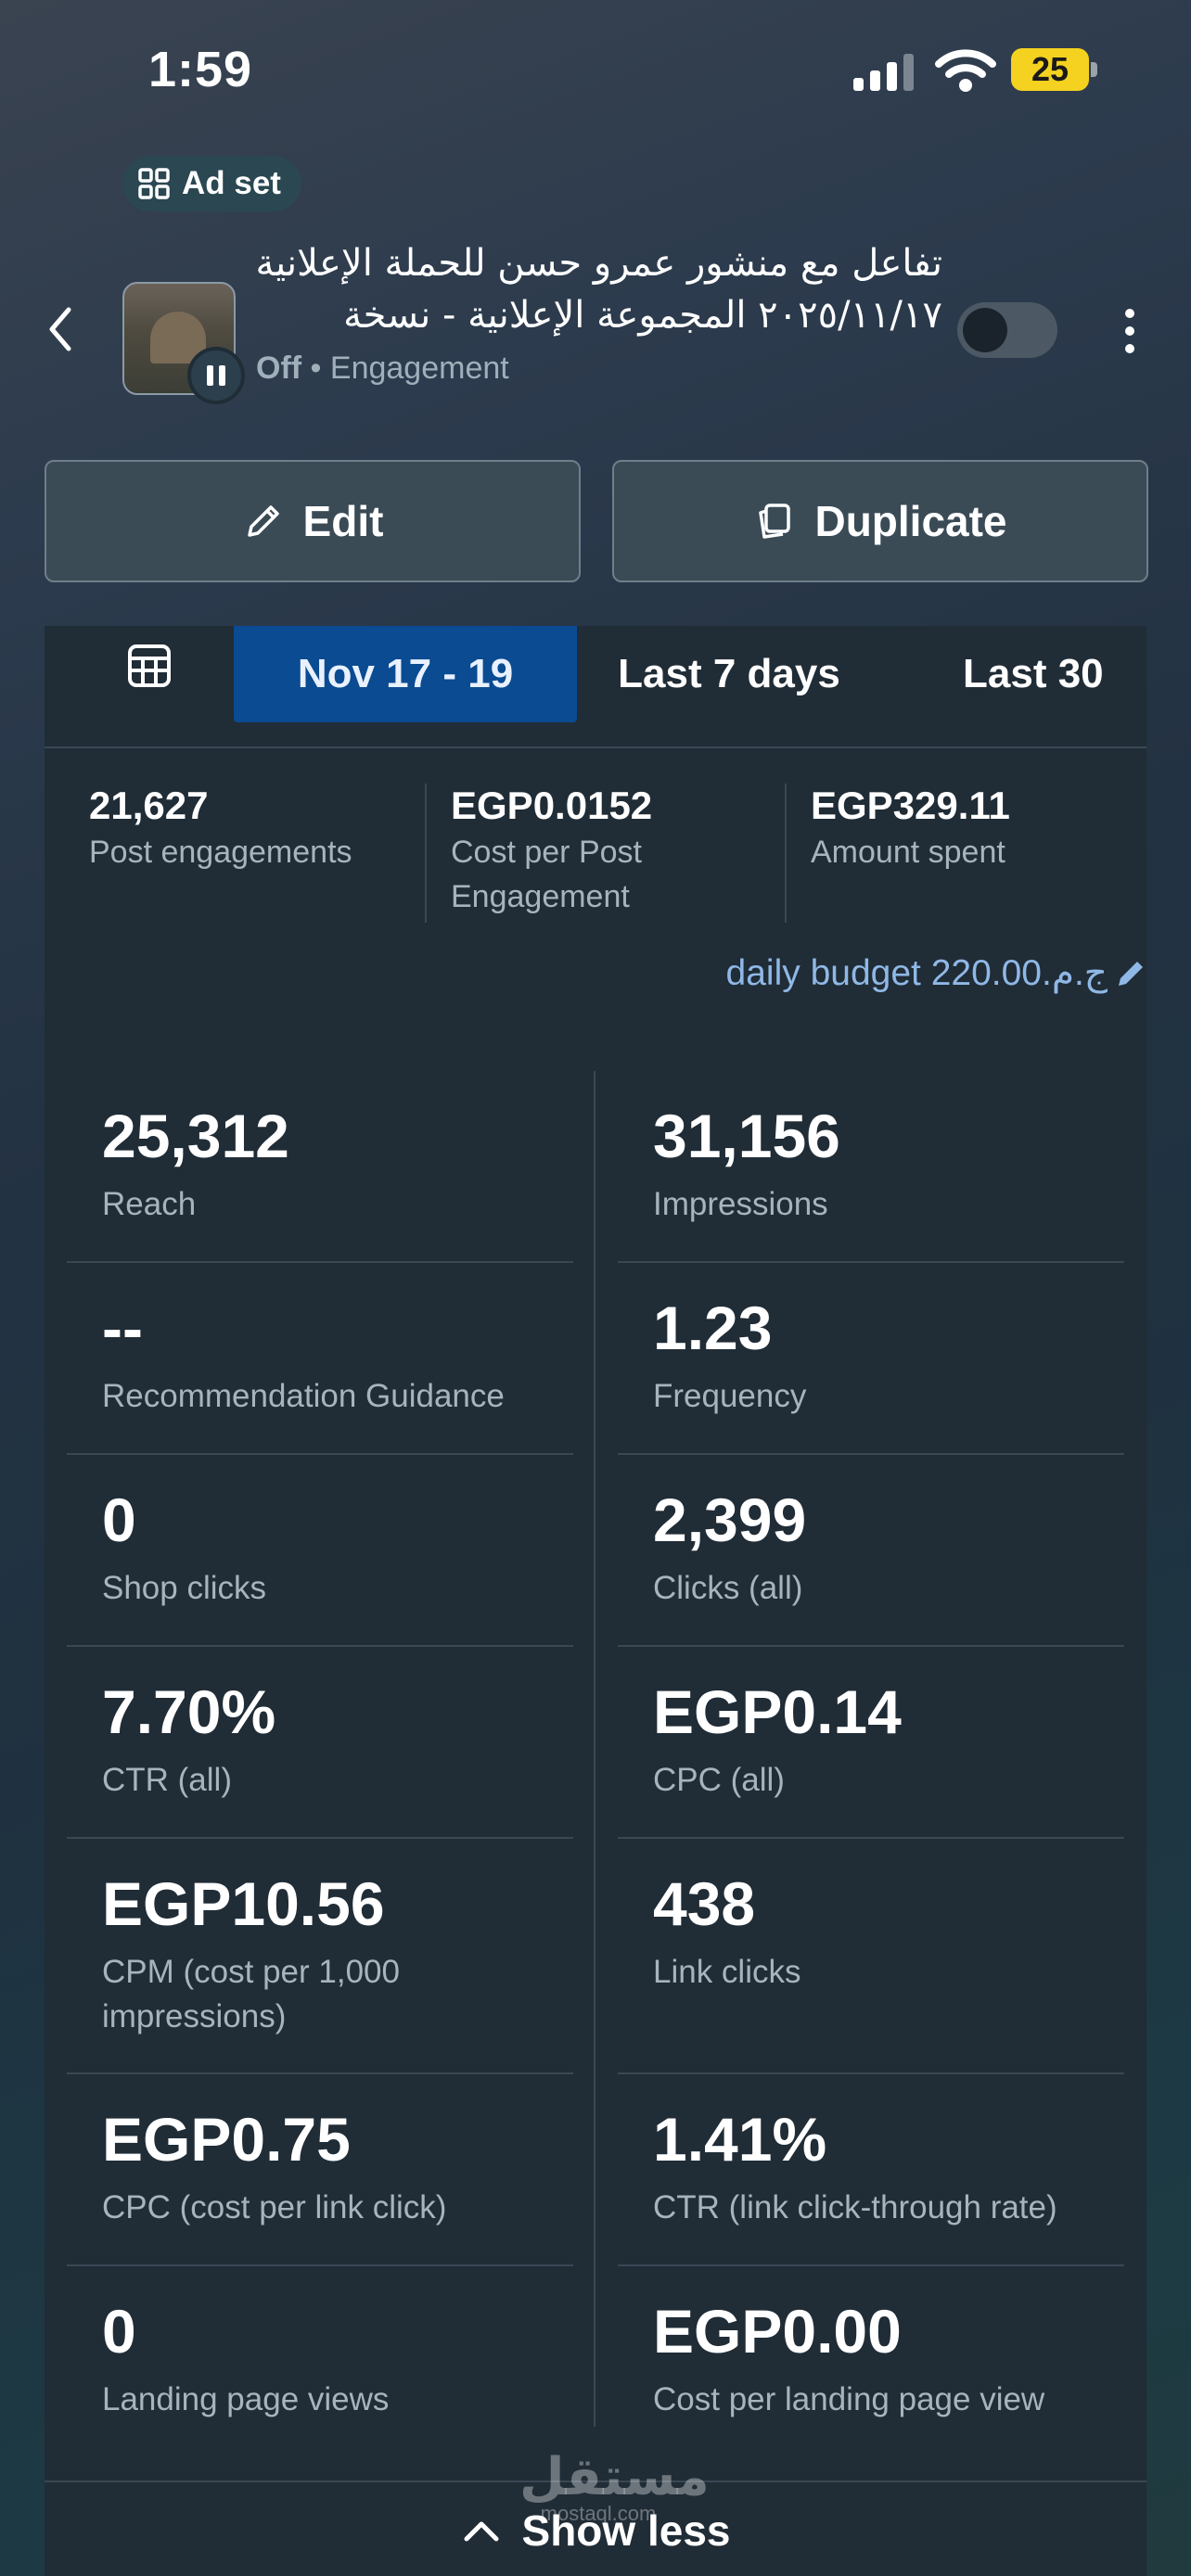  What do you see at coordinates (216, 375) in the screenshot?
I see `pause-icon` at bounding box center [216, 375].